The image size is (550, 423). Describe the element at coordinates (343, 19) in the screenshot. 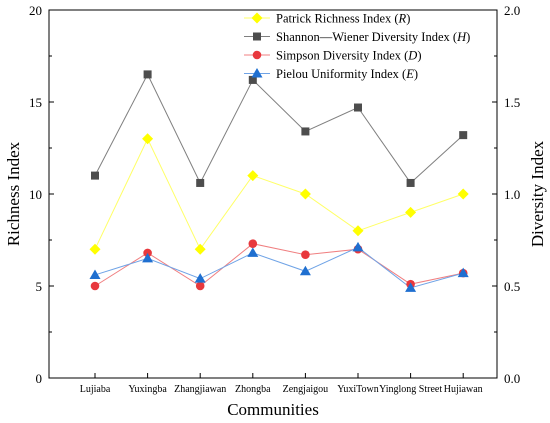

I see `legend-label: Patrick Richness Index (R)` at that location.